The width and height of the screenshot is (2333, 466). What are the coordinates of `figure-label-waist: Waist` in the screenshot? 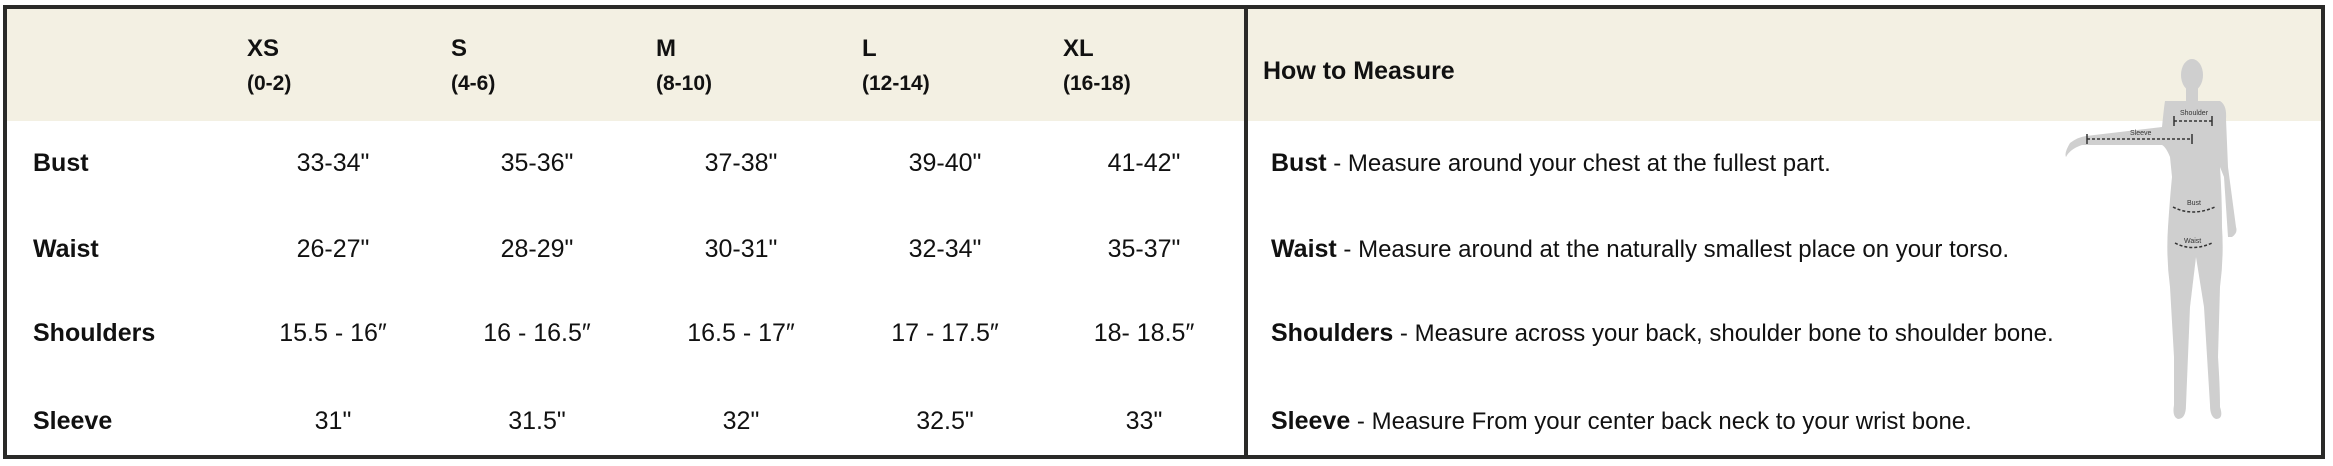 It's located at (2192, 241).